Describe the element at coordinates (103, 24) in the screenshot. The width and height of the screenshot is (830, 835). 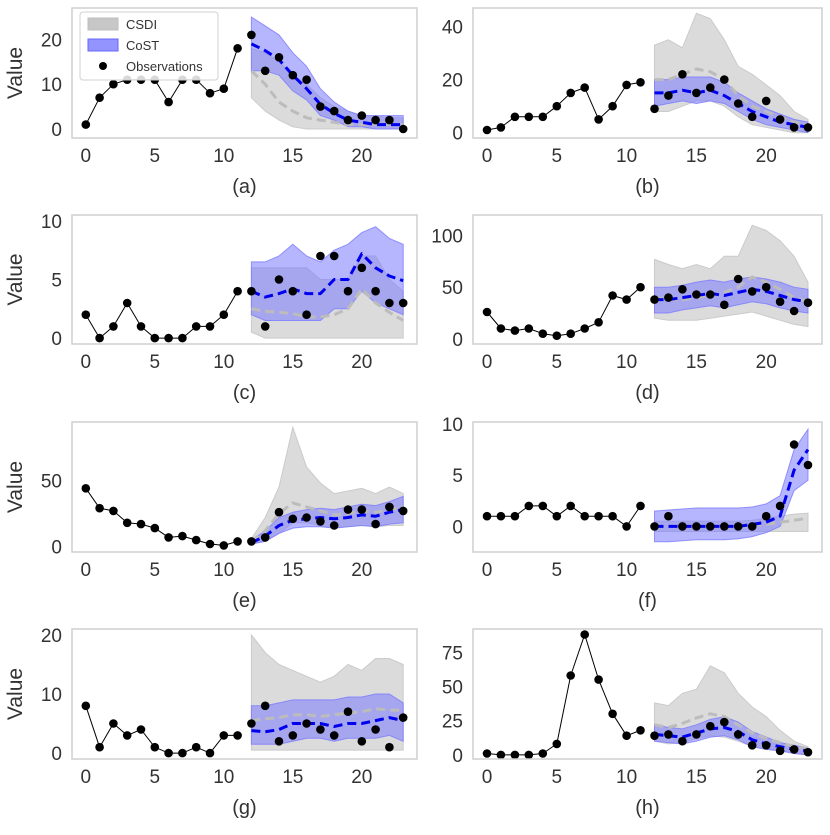
I see `legend-swatch` at that location.